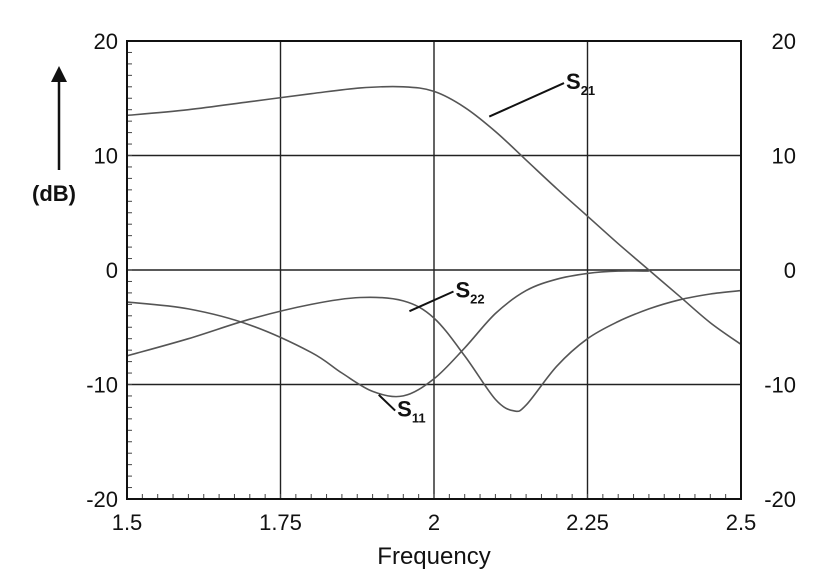 This screenshot has width=836, height=578. I want to click on series-line-s11, so click(387, 334).